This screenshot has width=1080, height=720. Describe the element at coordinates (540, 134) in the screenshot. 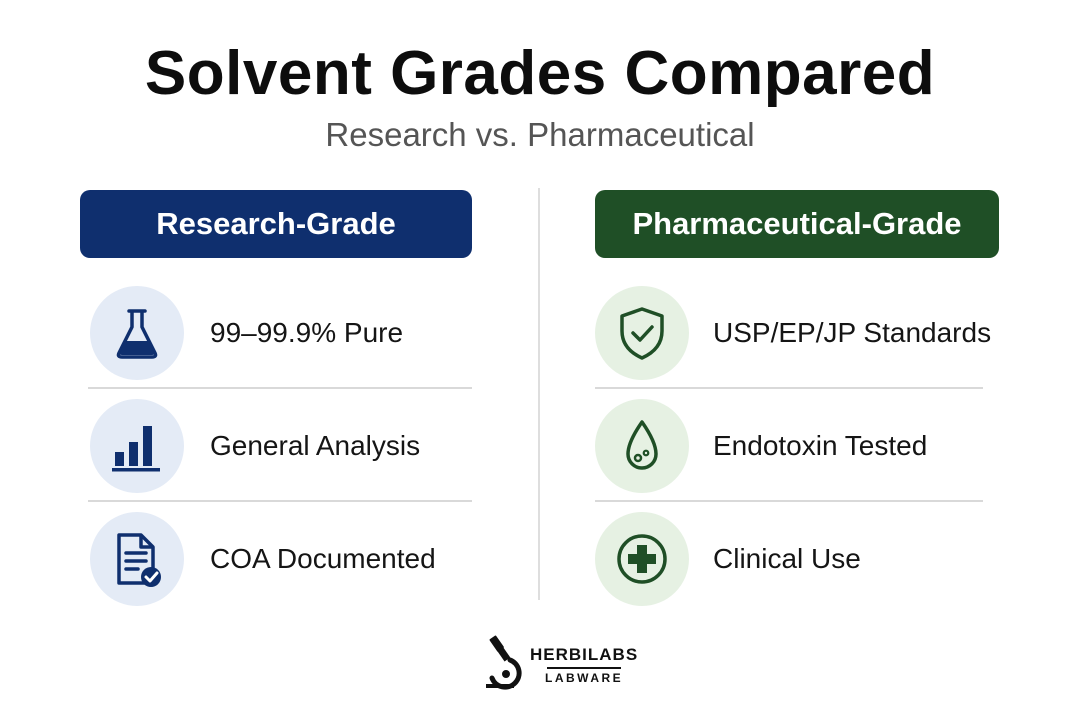

I see `page-subtitle: Research vs. Pharmaceutical` at that location.